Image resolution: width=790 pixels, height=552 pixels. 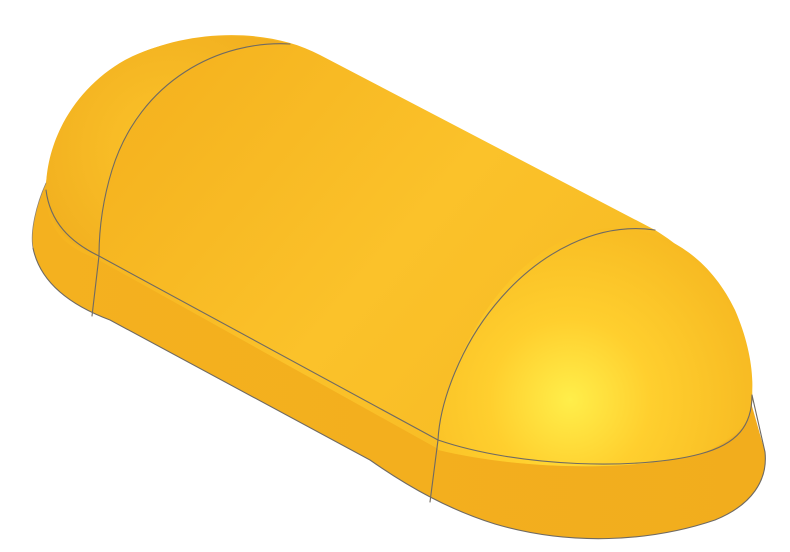 I want to click on left-seam-edge, so click(x=191, y=180).